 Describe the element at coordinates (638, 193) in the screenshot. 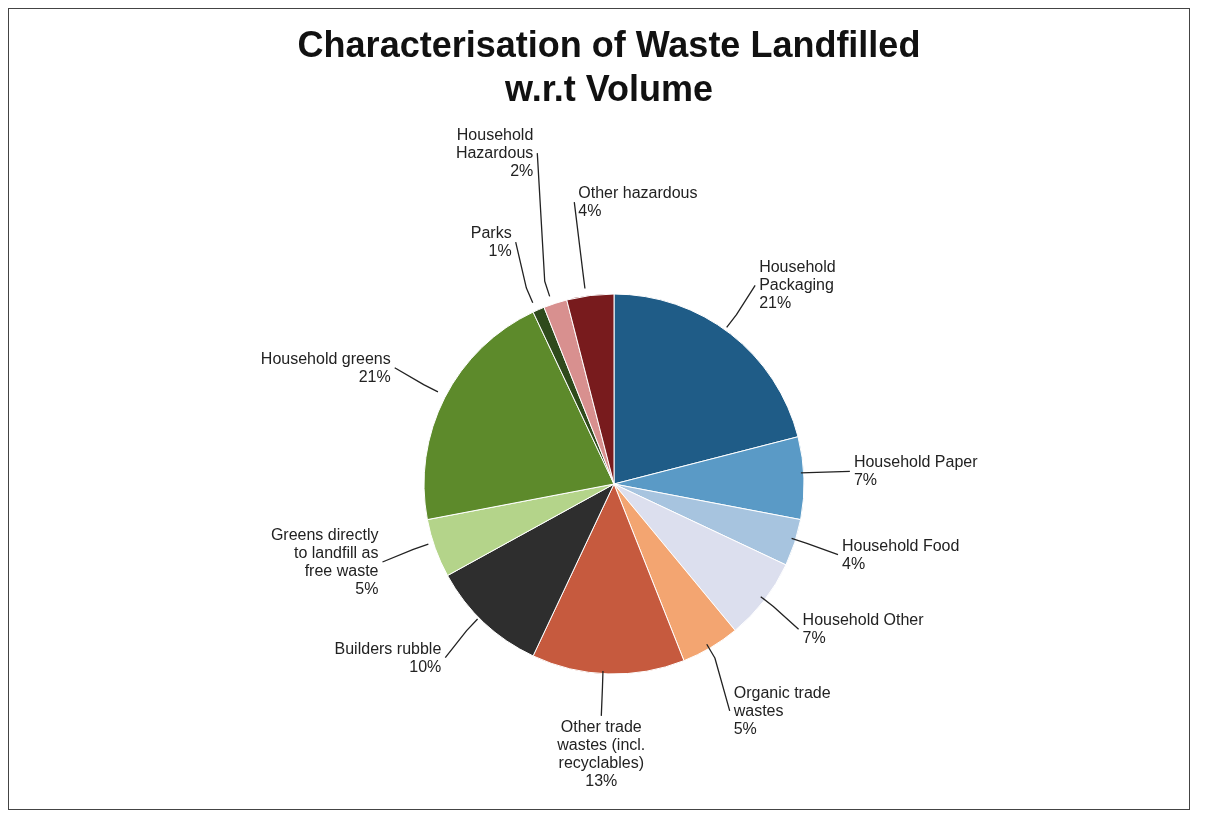

I see `slice-label: Other hazardous` at that location.